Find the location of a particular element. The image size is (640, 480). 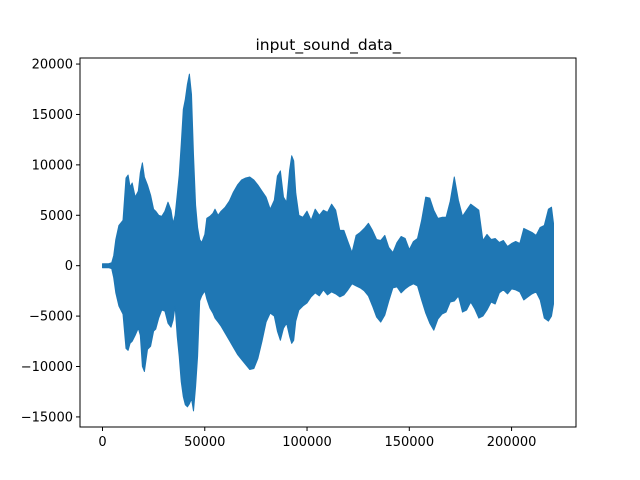

y-tick-label: −10000 is located at coordinates (47, 367).